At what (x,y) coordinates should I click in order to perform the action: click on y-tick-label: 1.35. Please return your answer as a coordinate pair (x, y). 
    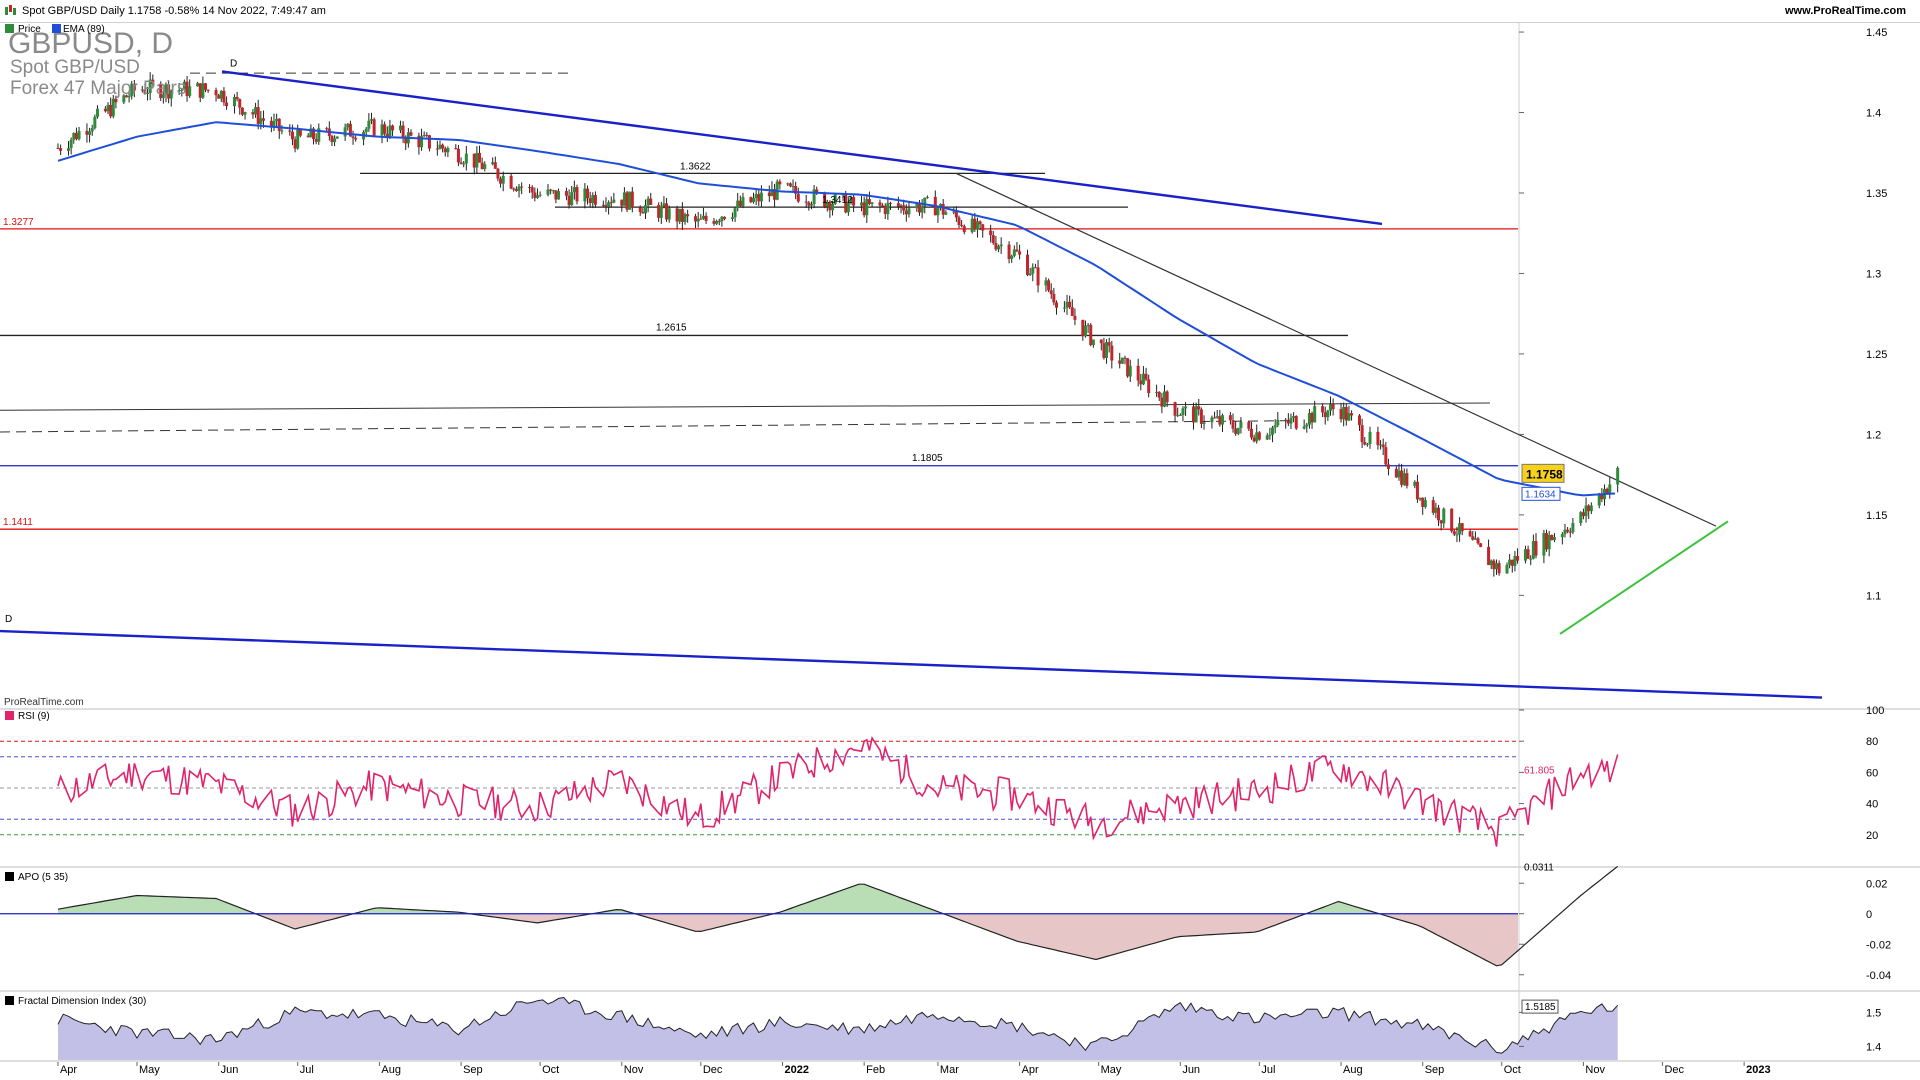
    Looking at the image, I should click on (1876, 194).